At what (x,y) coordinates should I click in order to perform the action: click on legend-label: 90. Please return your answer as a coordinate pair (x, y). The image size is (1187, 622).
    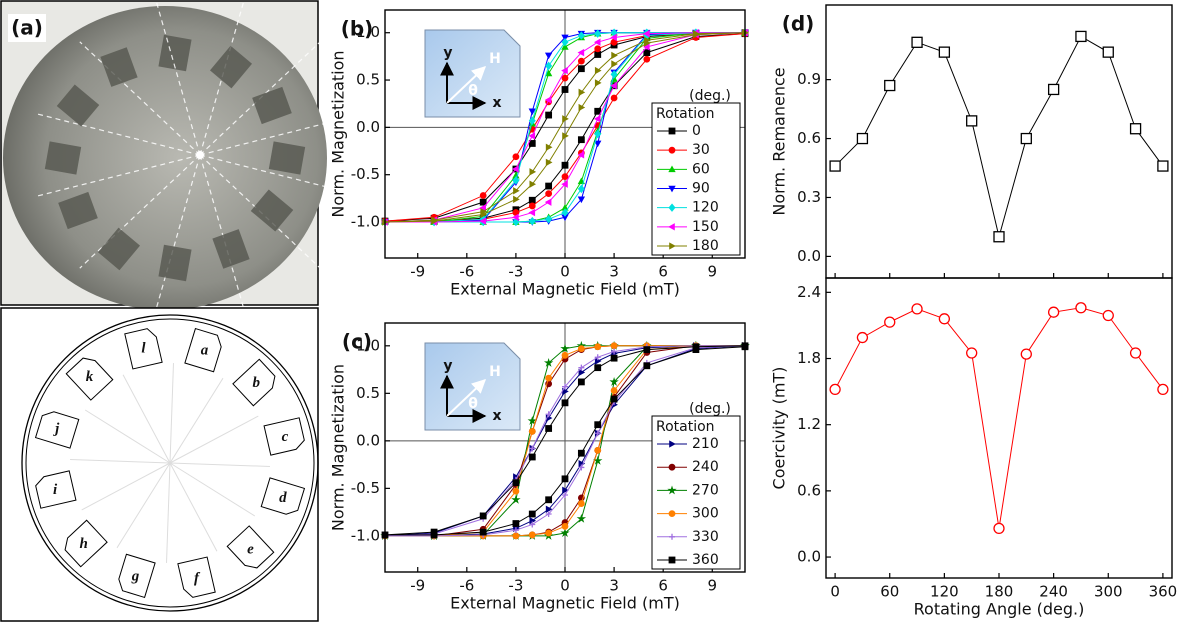
    Looking at the image, I should click on (701, 189).